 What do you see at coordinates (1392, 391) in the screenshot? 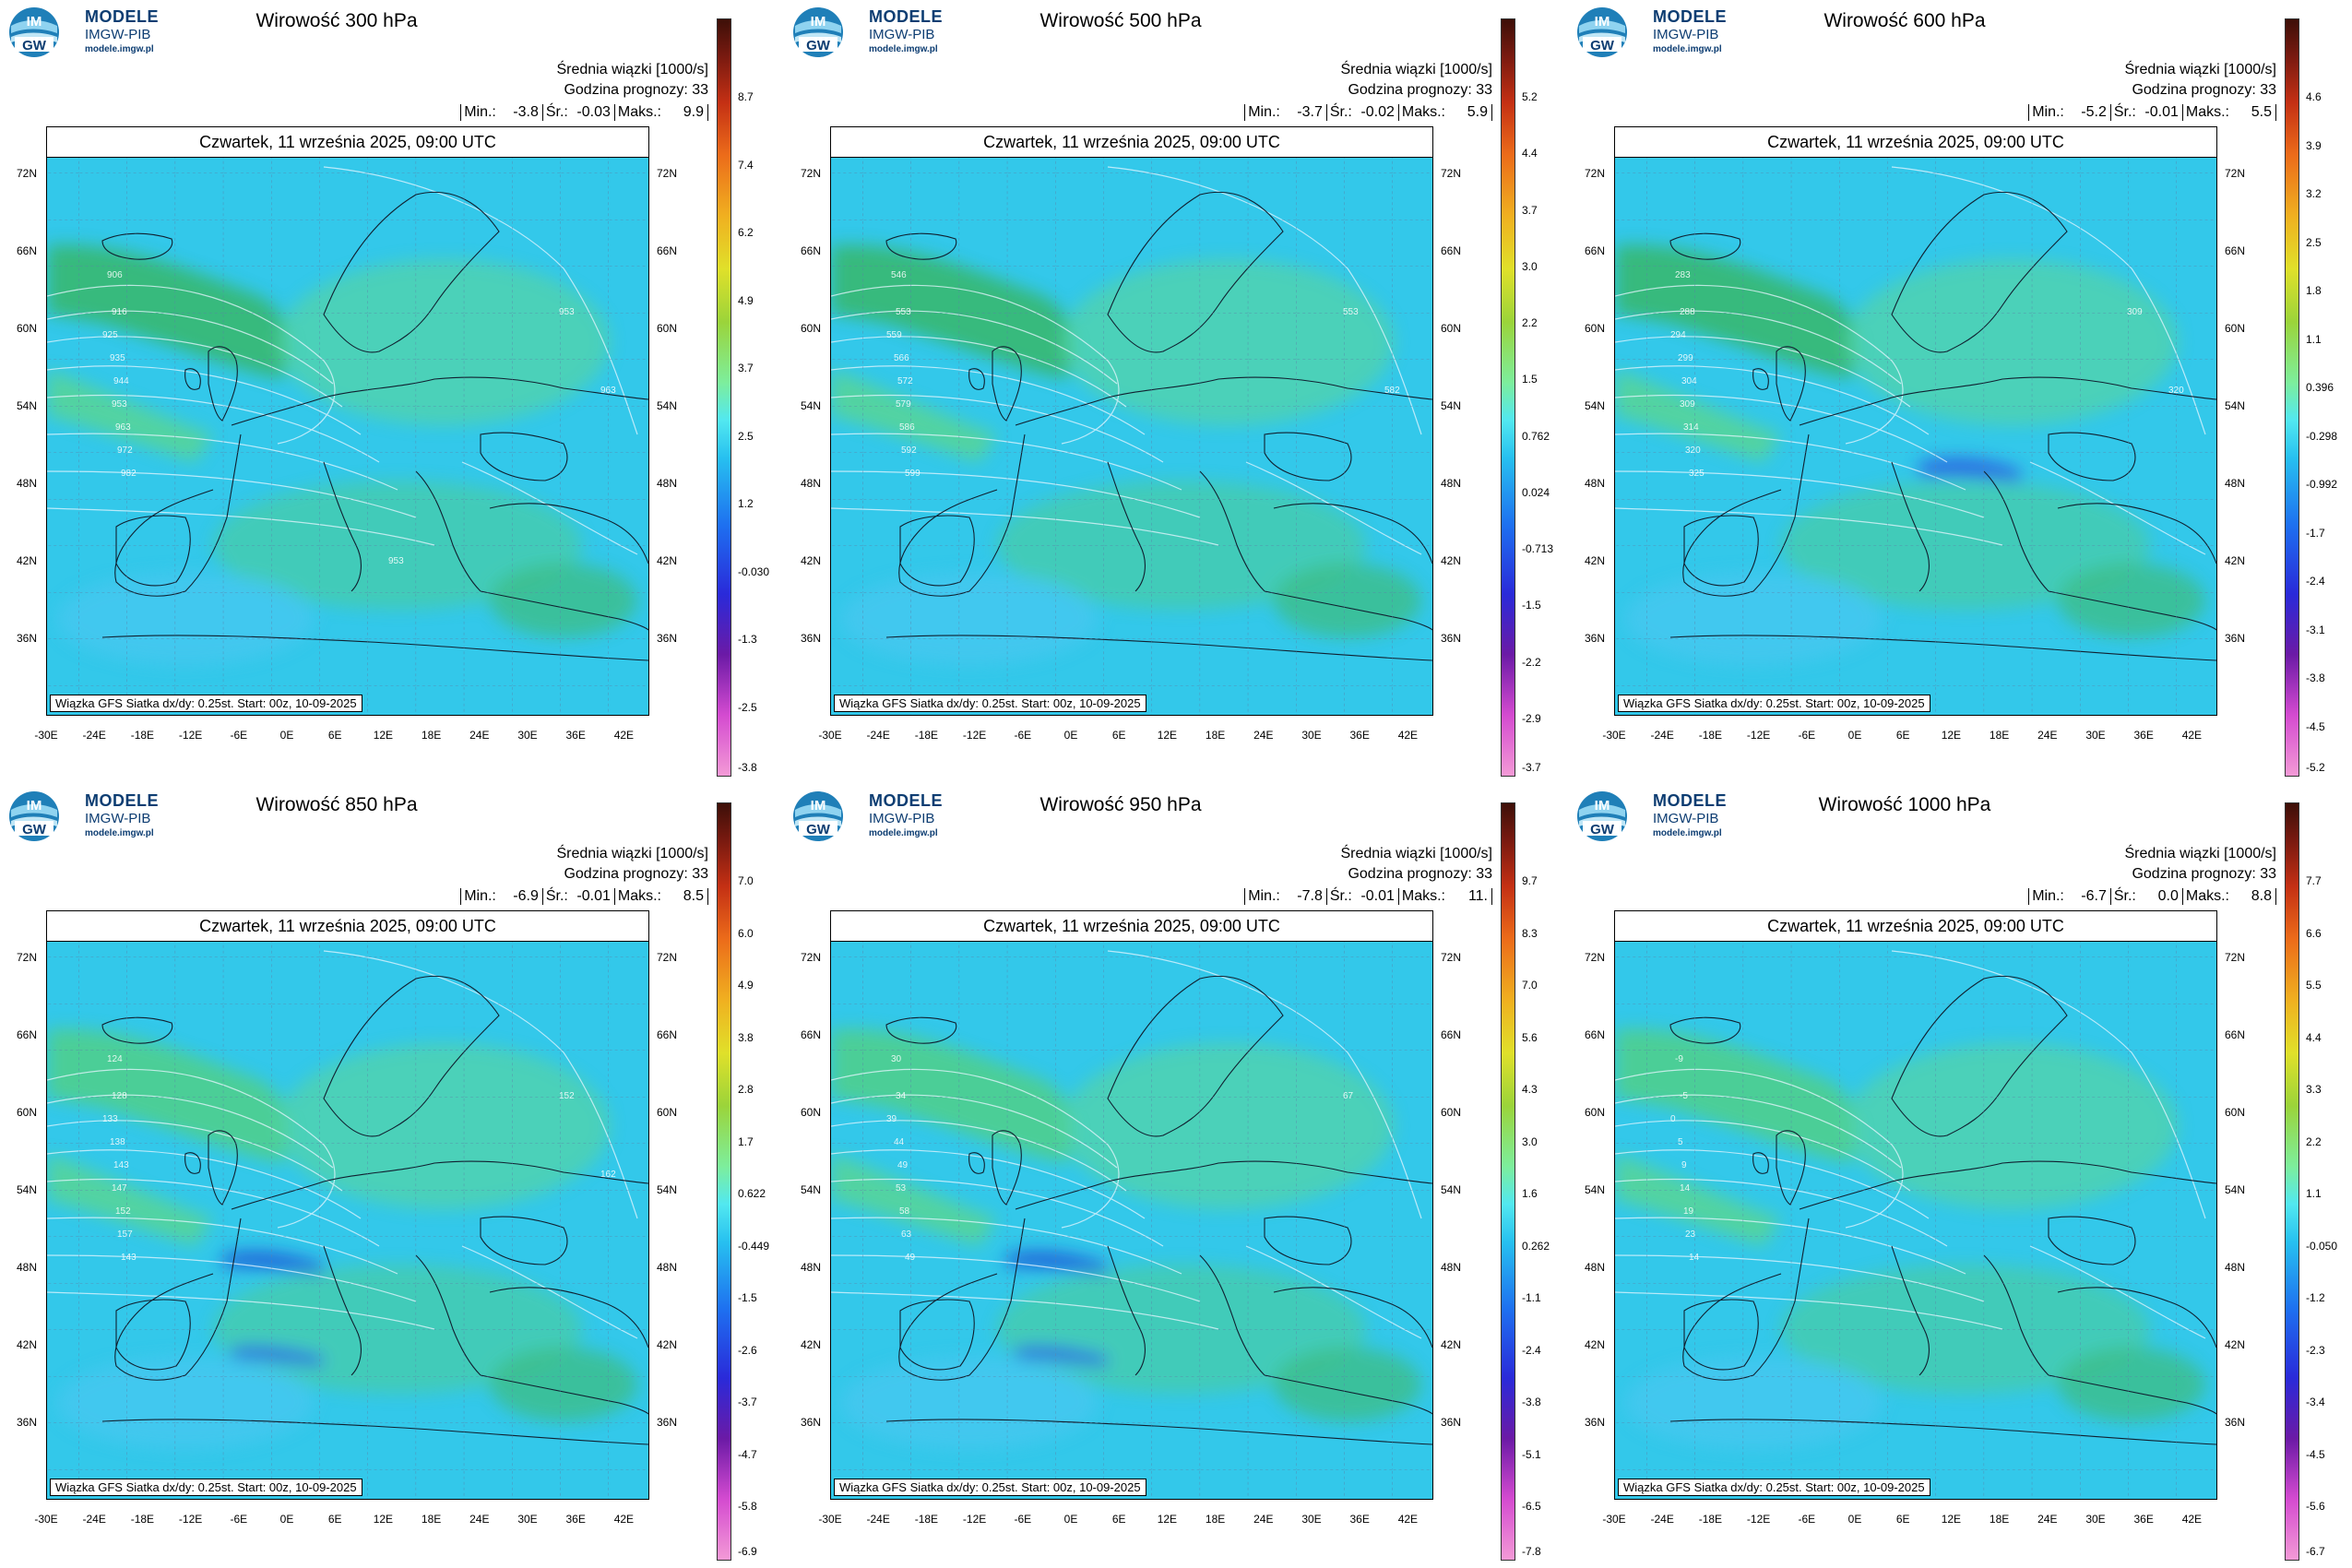
I see `contour-label: 582` at bounding box center [1392, 391].